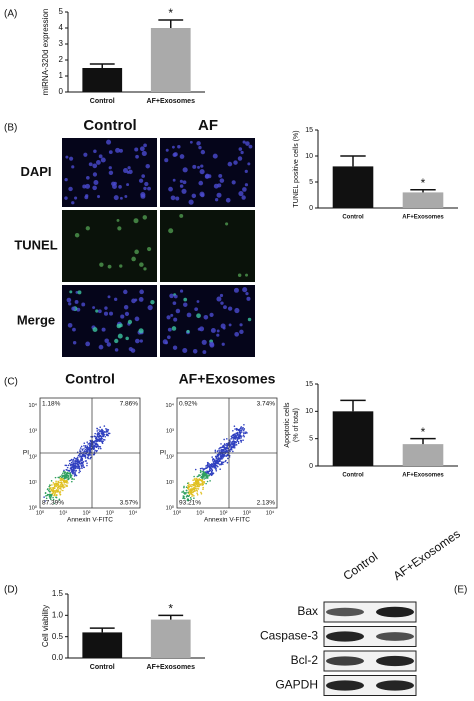 The image size is (474, 701). What do you see at coordinates (58, 636) in the screenshot?
I see `y-tick-label: 0.5` at bounding box center [58, 636].